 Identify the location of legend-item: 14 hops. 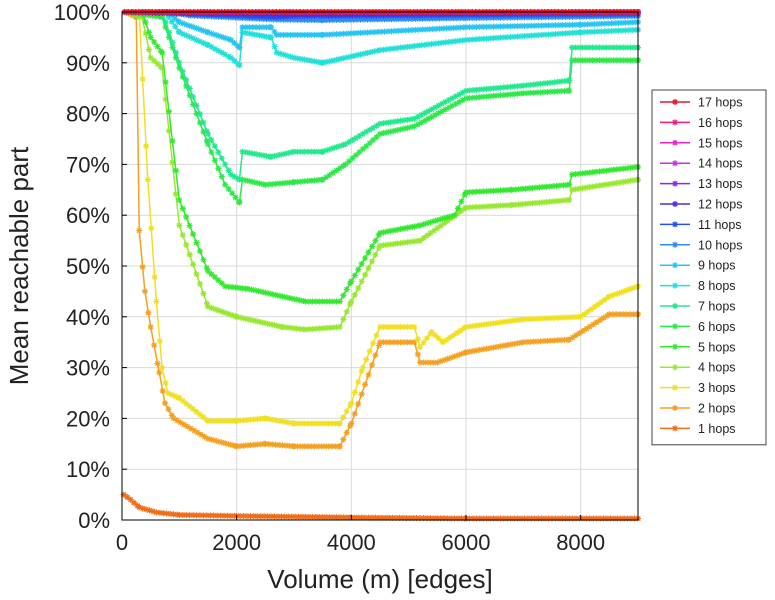
(701, 164).